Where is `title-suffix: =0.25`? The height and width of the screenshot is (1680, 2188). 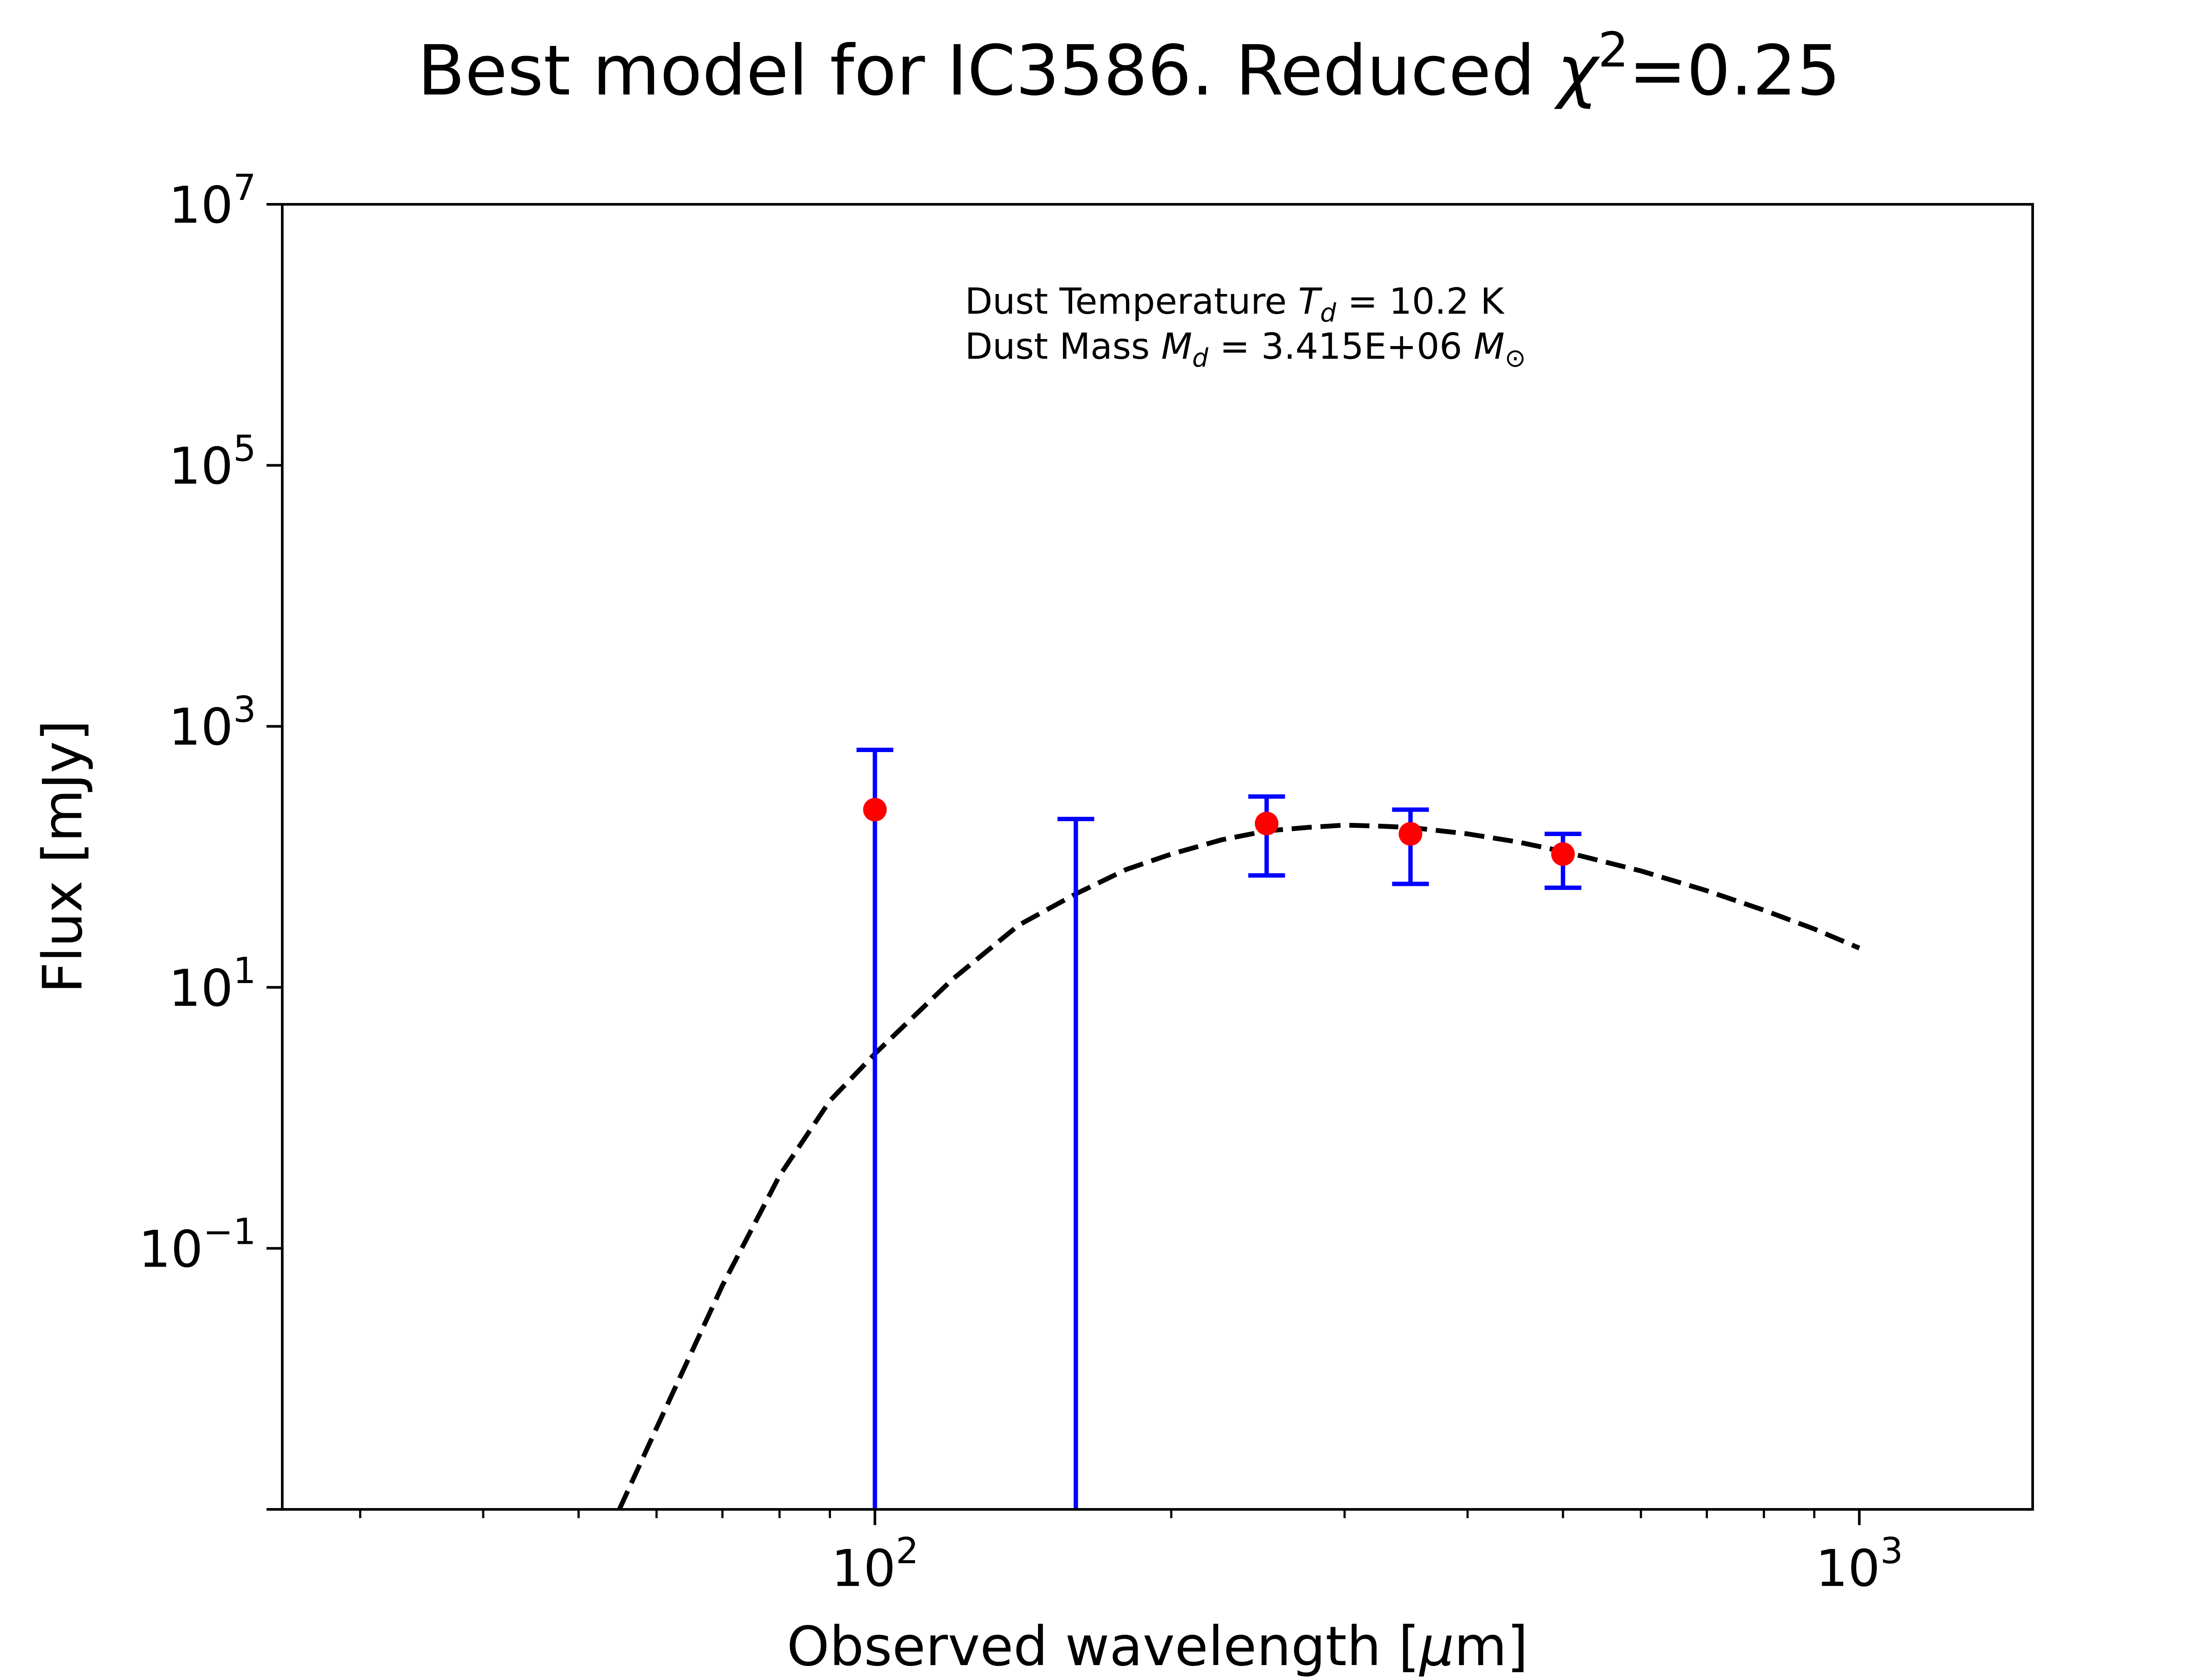 title-suffix: =0.25 is located at coordinates (1735, 71).